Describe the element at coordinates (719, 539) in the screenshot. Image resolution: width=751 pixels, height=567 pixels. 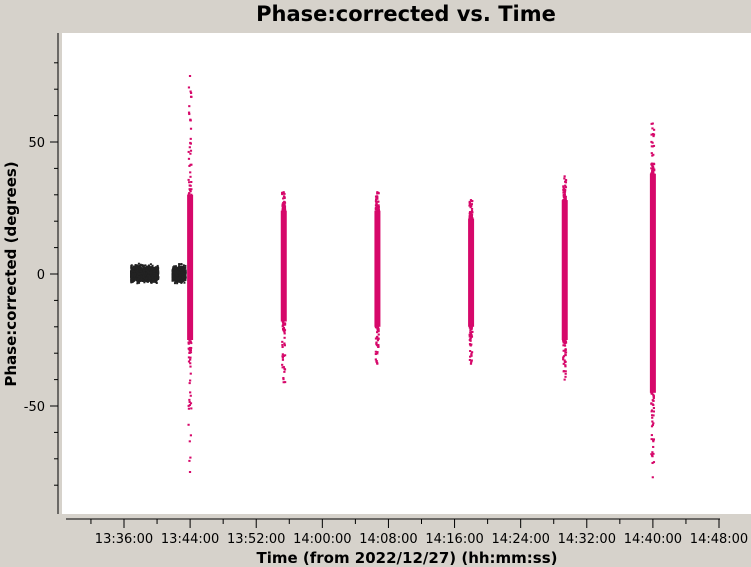
I see `x-tick-label: 14:48:00` at that location.